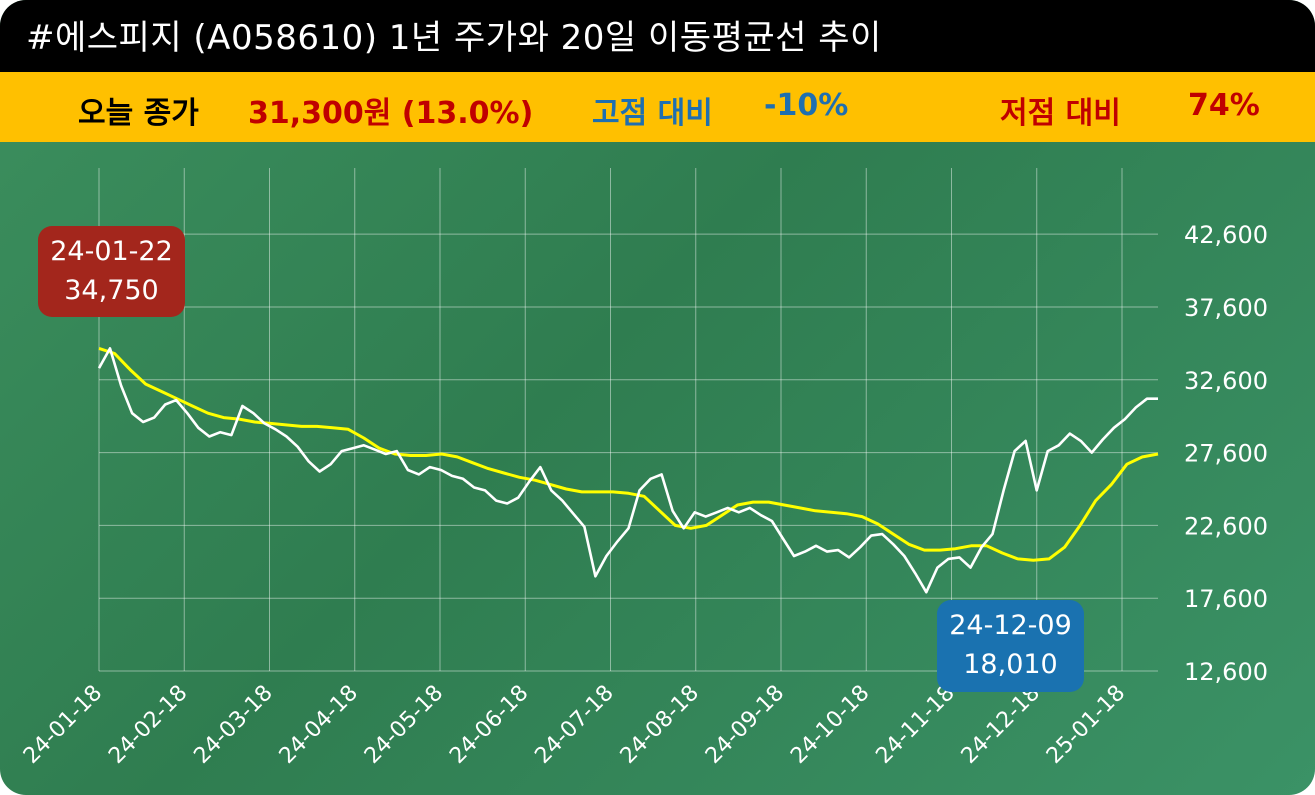  I want to click on x-tick-label: 24-09-18, so click(745, 725).